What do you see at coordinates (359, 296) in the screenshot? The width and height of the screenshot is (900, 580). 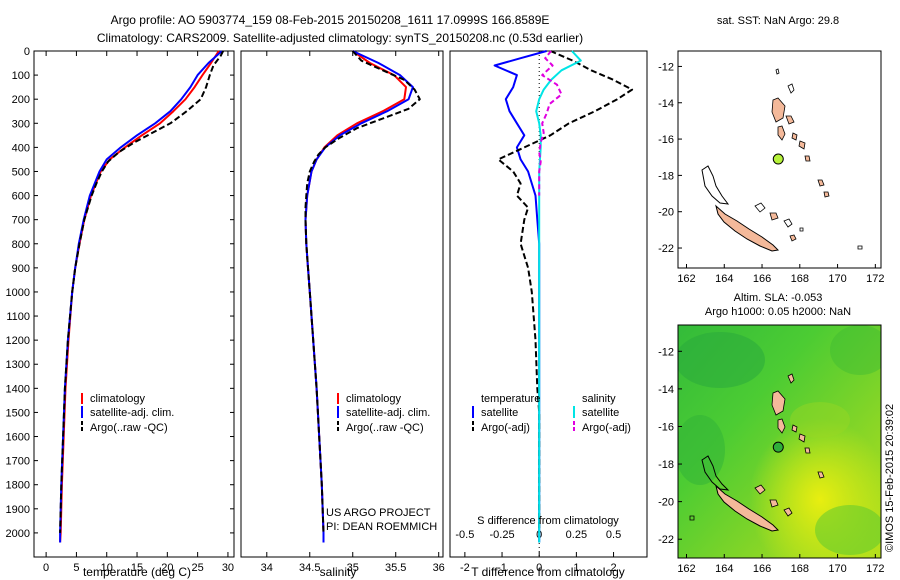 I see `series-line-satellite-adj-clim-` at bounding box center [359, 296].